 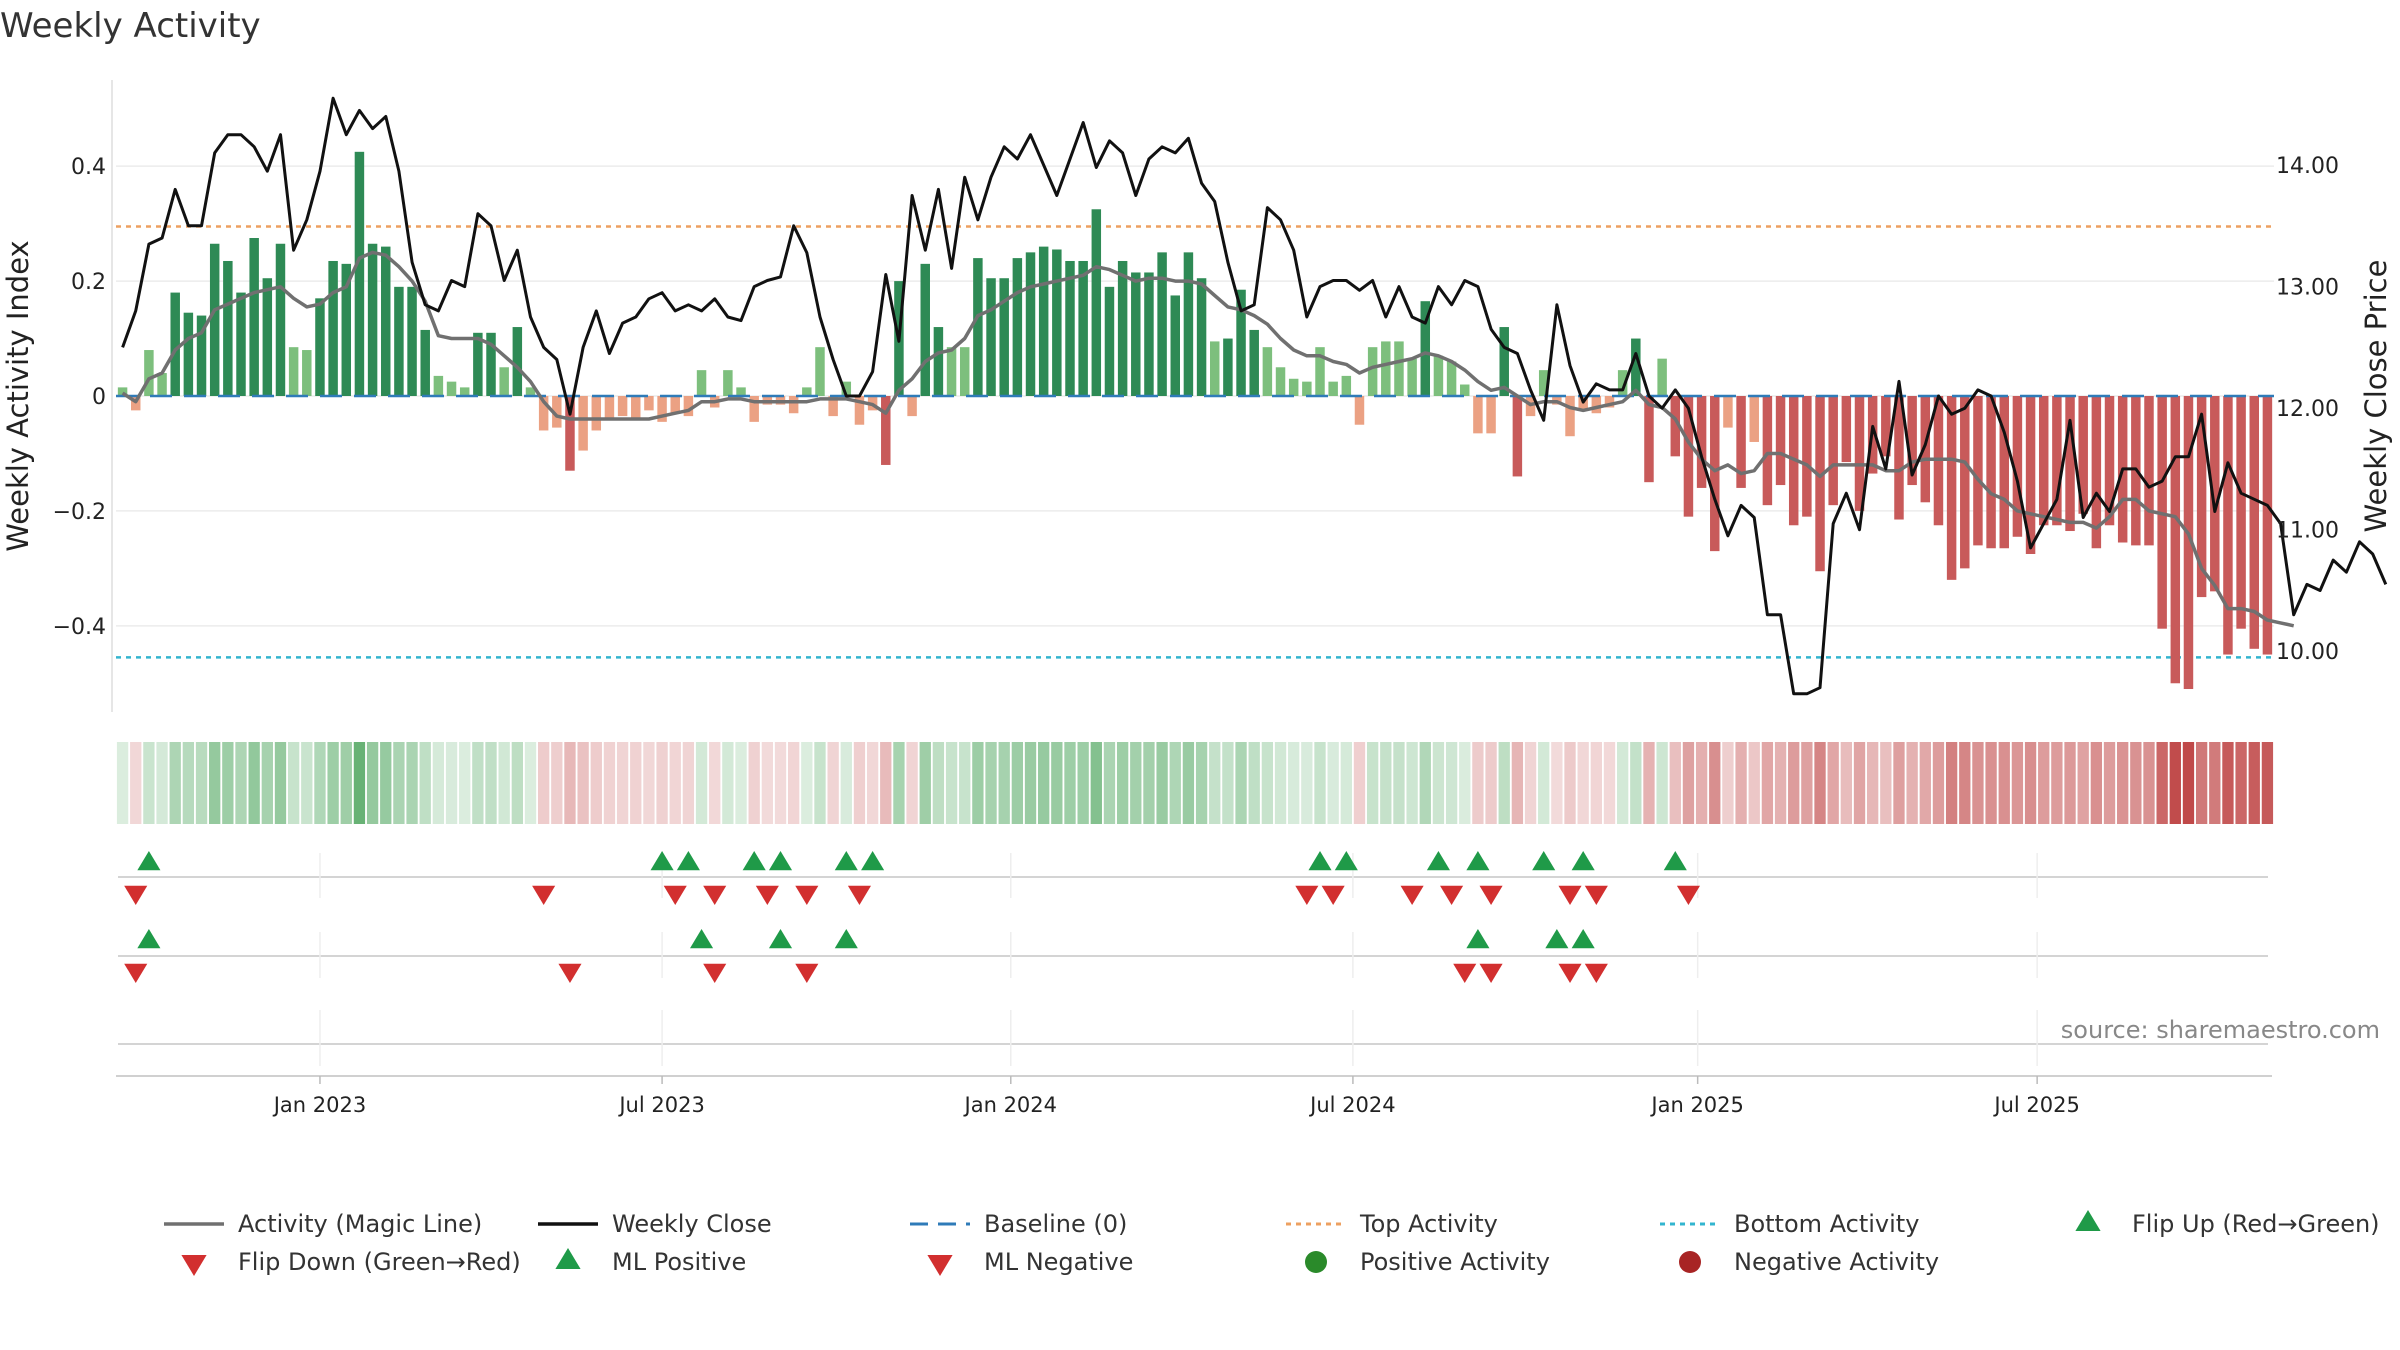 What do you see at coordinates (940, 1265) in the screenshot?
I see `legend-mlneg-swatch` at bounding box center [940, 1265].